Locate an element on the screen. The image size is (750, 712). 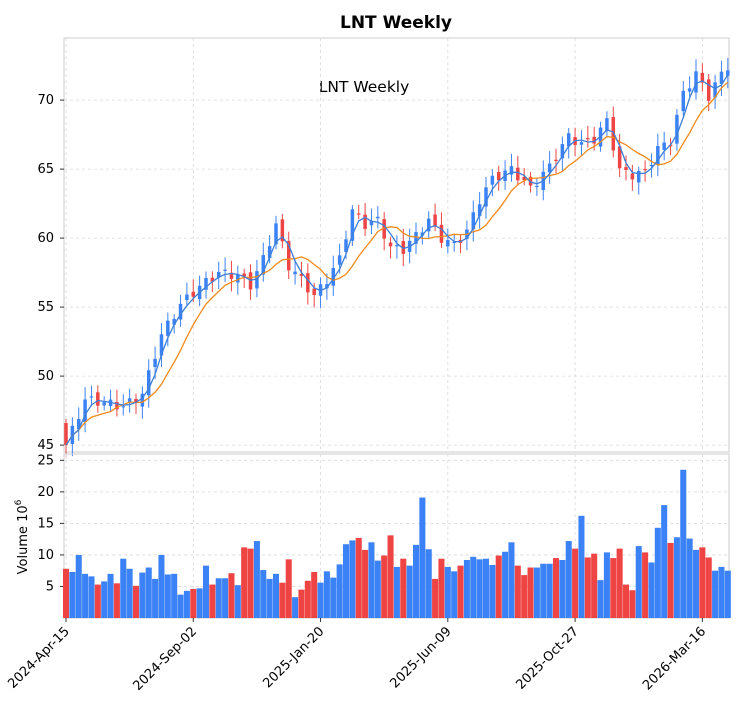
x-tick-label: 2026-Mar-16 is located at coordinates (674, 658).